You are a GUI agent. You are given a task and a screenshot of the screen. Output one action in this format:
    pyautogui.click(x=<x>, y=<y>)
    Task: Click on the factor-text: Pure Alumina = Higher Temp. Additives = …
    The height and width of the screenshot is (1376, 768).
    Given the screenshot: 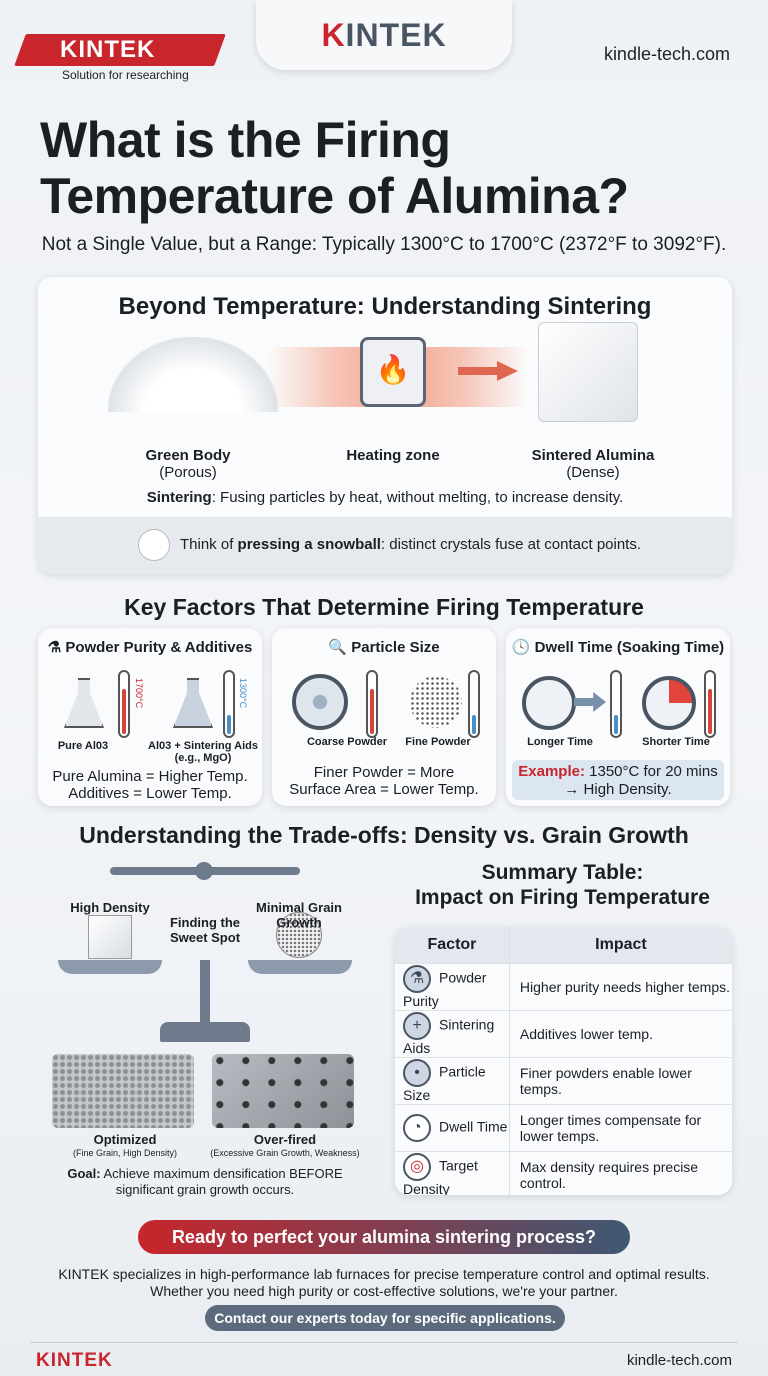 What is the action you would take?
    pyautogui.click(x=150, y=785)
    